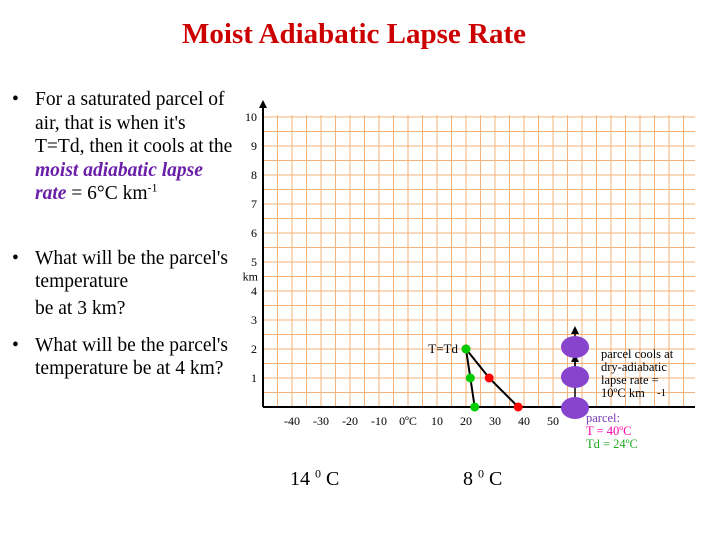 The width and height of the screenshot is (720, 540). Describe the element at coordinates (481, 473) in the screenshot. I see `answer-4km-degree: 0` at that location.